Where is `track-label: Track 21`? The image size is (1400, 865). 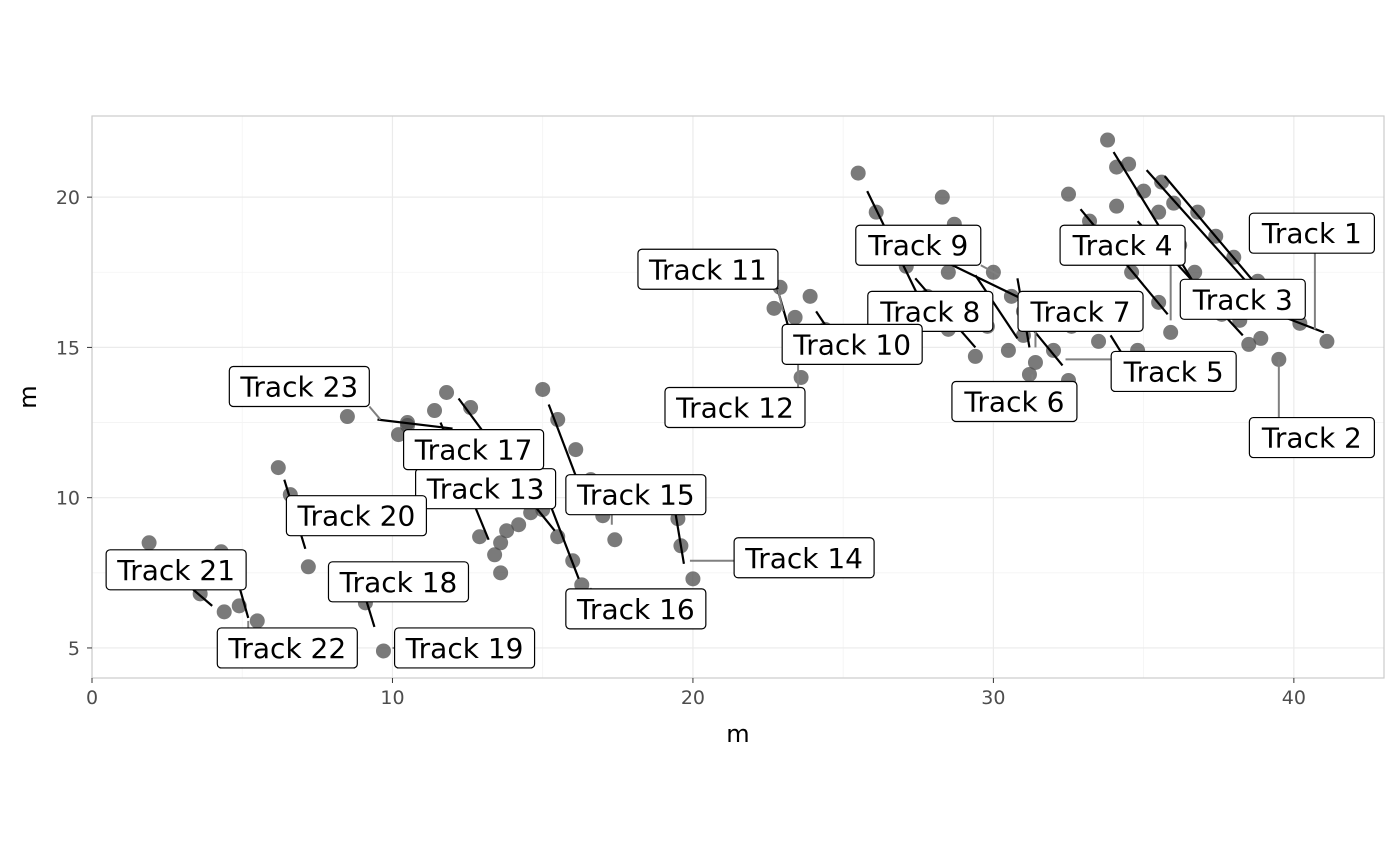
track-label: Track 21 is located at coordinates (175, 570).